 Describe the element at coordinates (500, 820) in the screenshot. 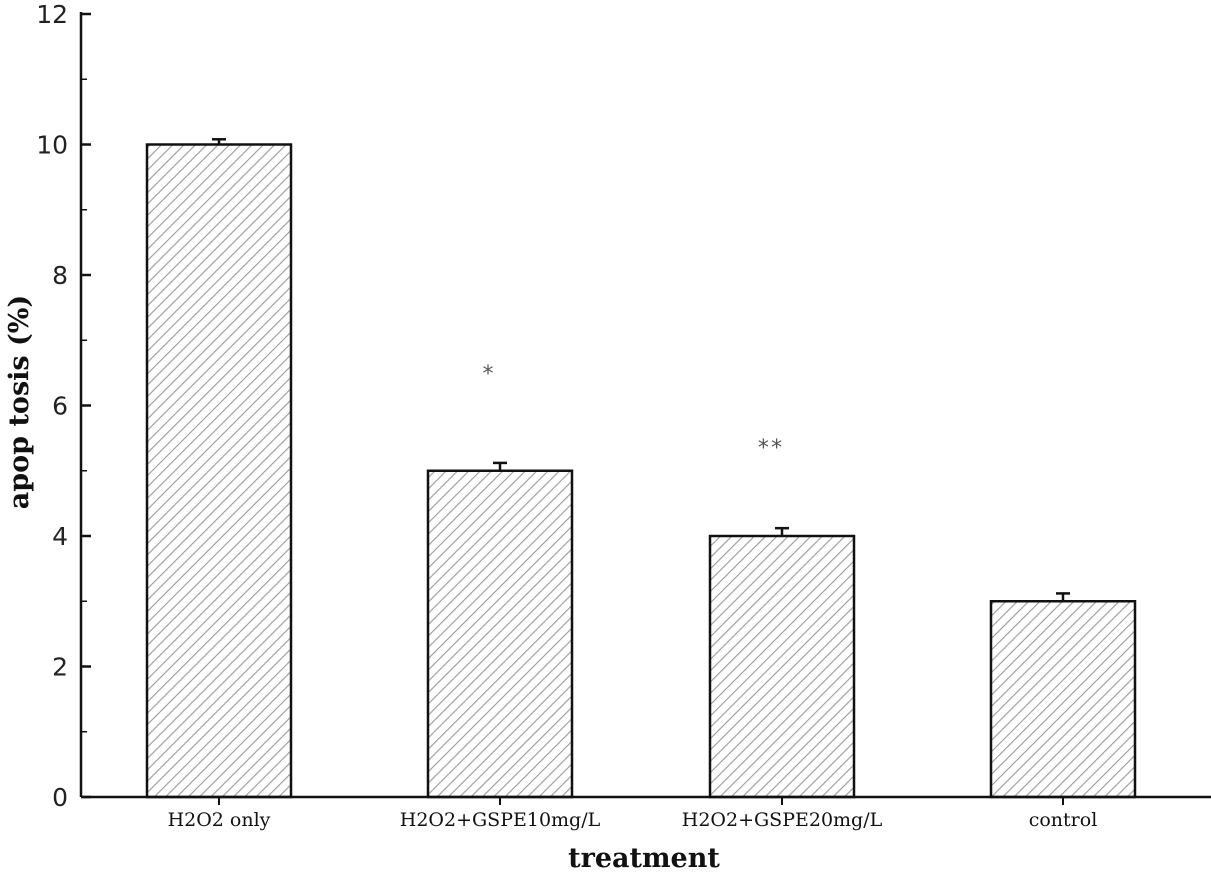

I see `category-label-1: H2O2+GSPE10mg/L` at that location.